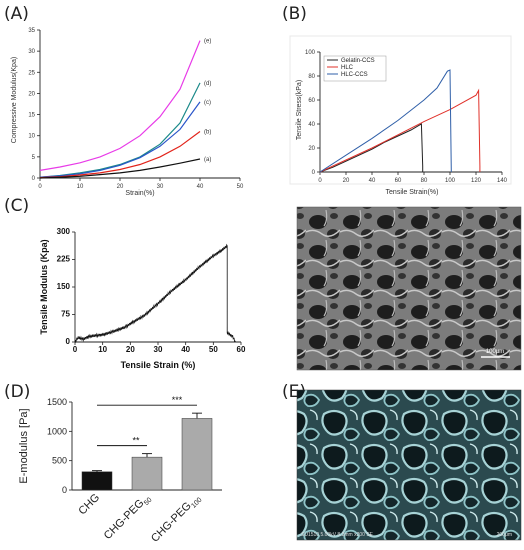 The image size is (524, 550). What do you see at coordinates (358, 61) in the screenshot?
I see `chartB-legend-item: Gelatin-CCS` at bounding box center [358, 61].